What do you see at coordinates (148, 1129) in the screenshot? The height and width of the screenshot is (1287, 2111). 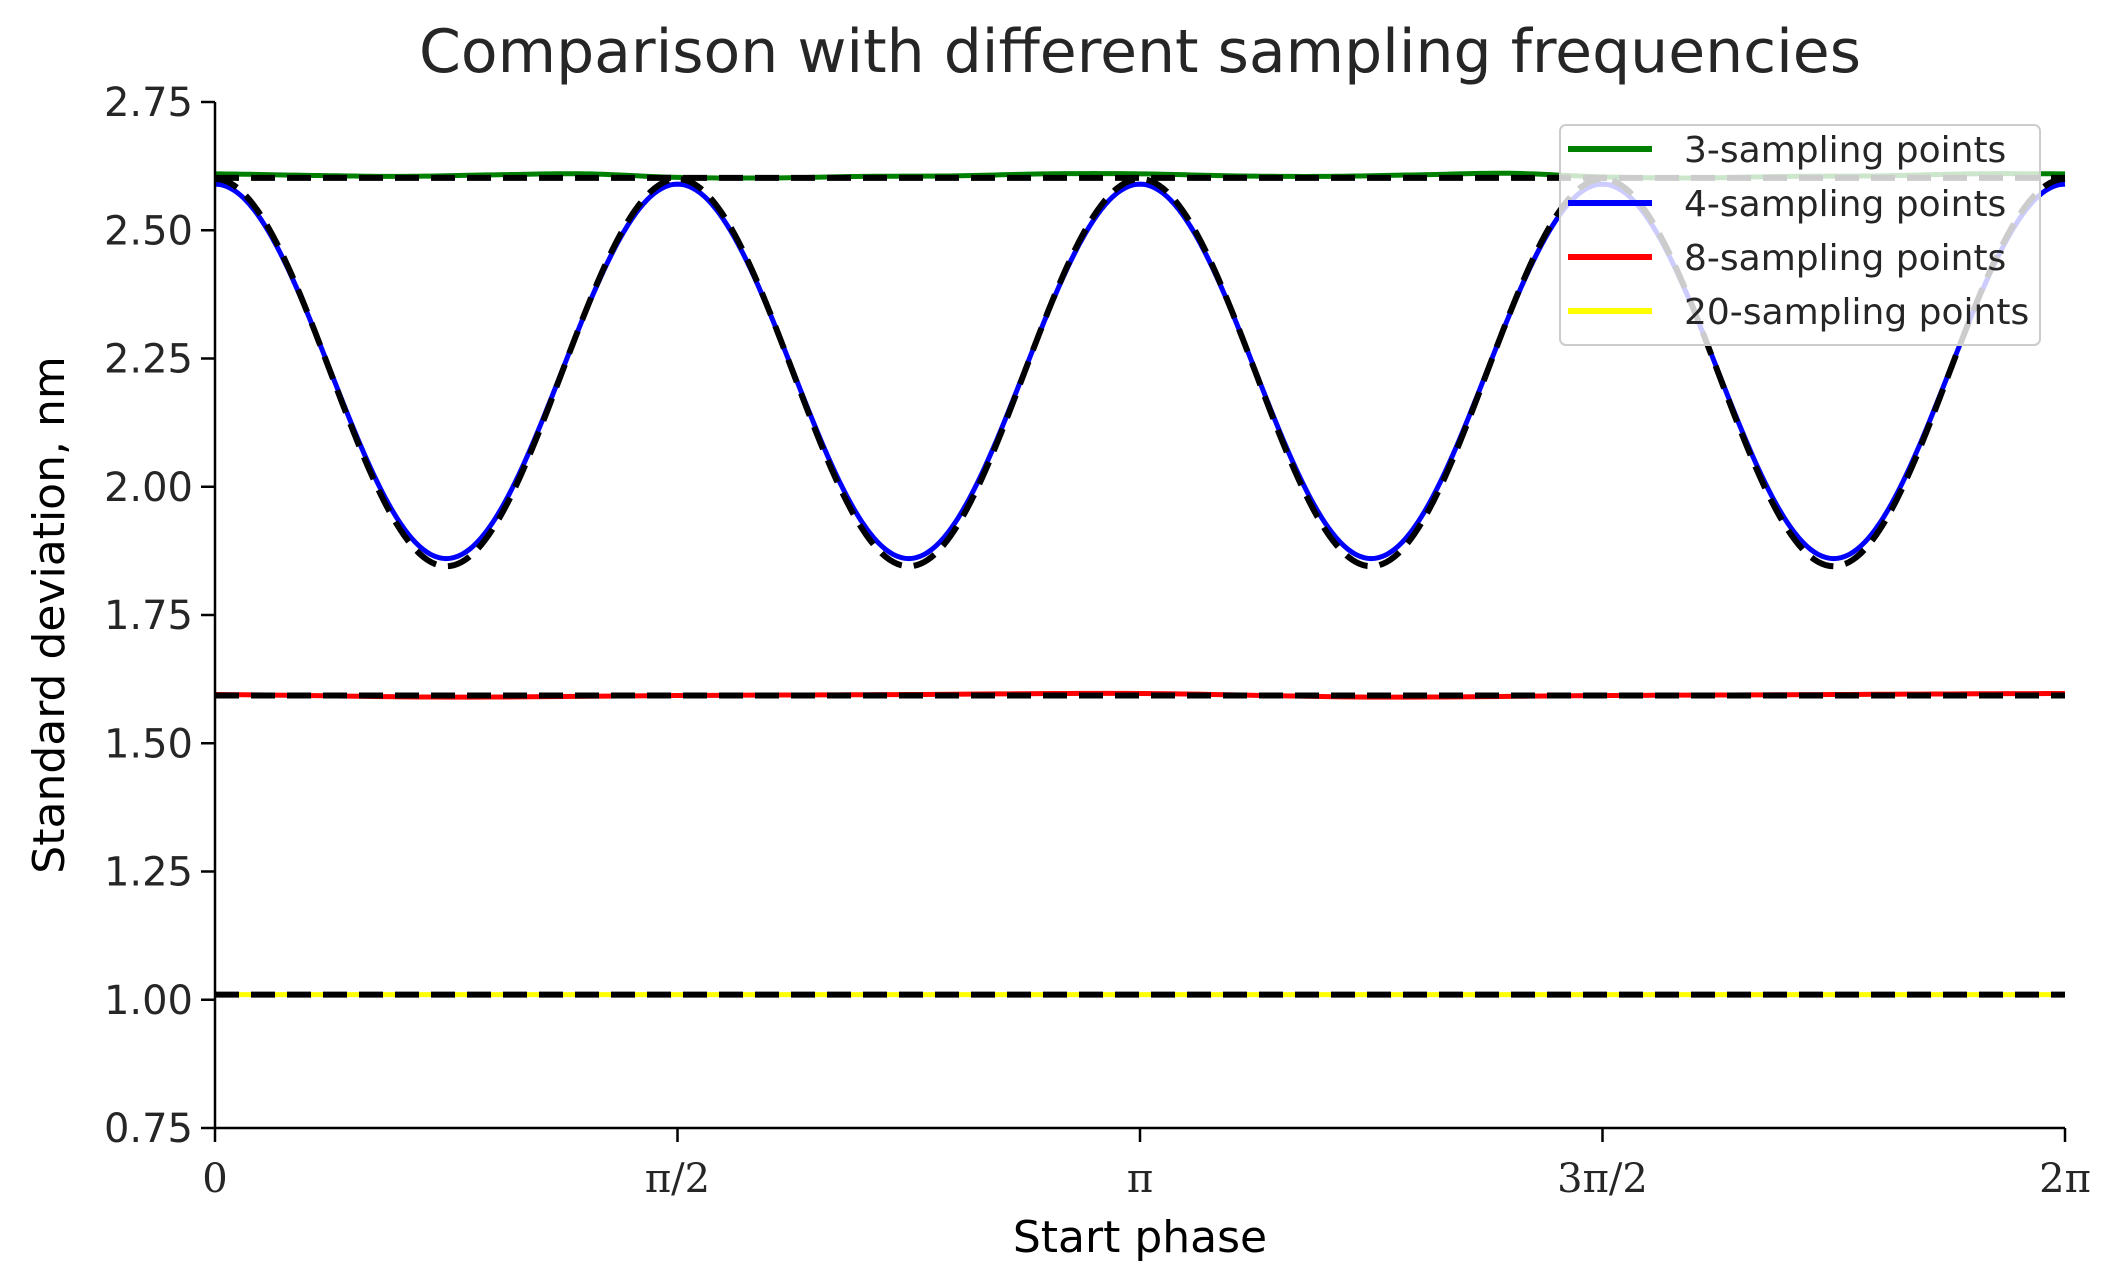 I see `y-tick-label: 0.75` at bounding box center [148, 1129].